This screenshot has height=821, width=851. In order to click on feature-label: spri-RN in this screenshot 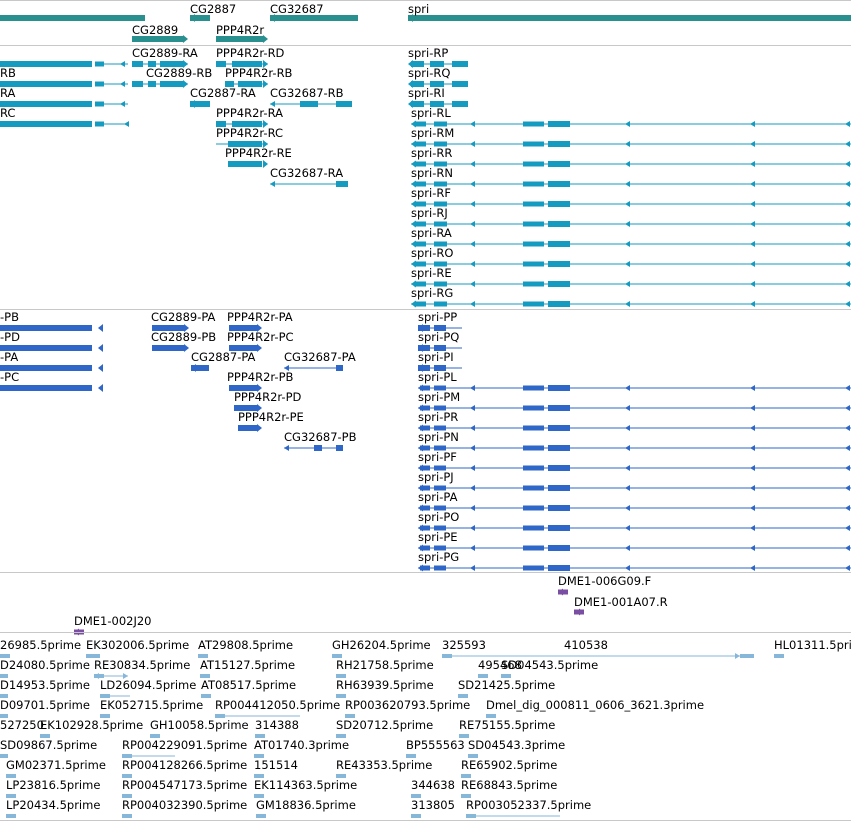, I will do `click(432, 173)`.